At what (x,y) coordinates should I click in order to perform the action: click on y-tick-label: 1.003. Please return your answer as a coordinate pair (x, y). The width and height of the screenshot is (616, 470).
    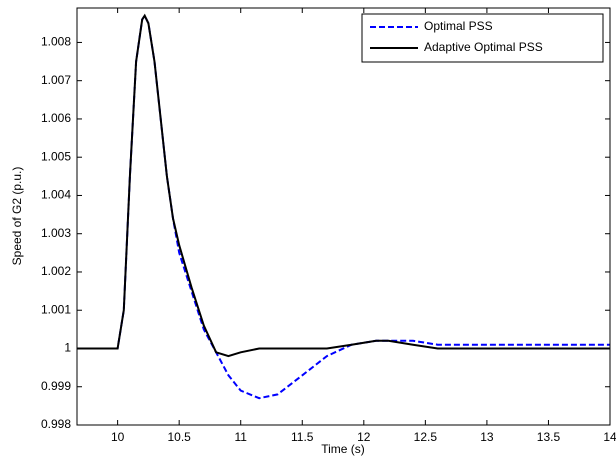
    Looking at the image, I should click on (56, 233).